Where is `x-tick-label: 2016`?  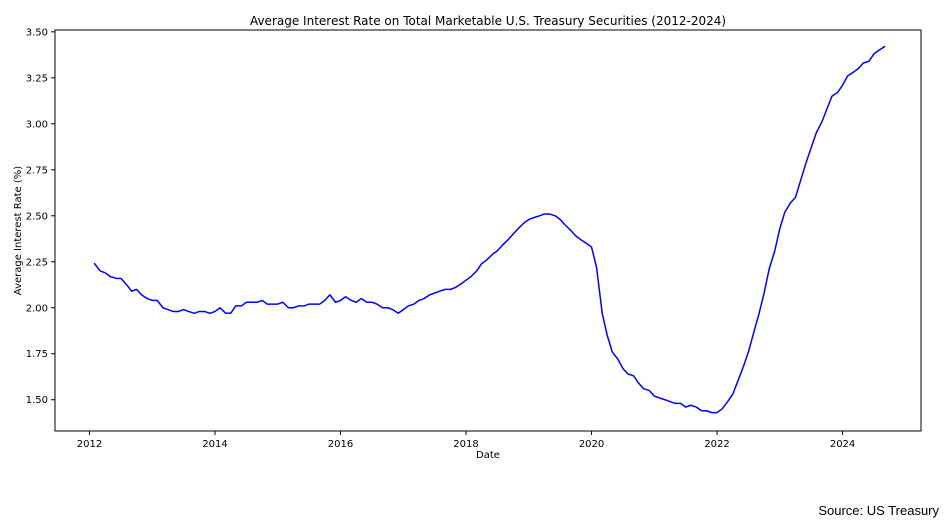
x-tick-label: 2016 is located at coordinates (340, 444).